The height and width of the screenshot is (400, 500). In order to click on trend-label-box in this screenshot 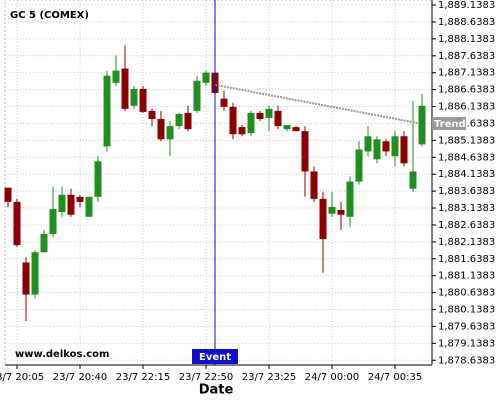, I will do `click(449, 124)`.